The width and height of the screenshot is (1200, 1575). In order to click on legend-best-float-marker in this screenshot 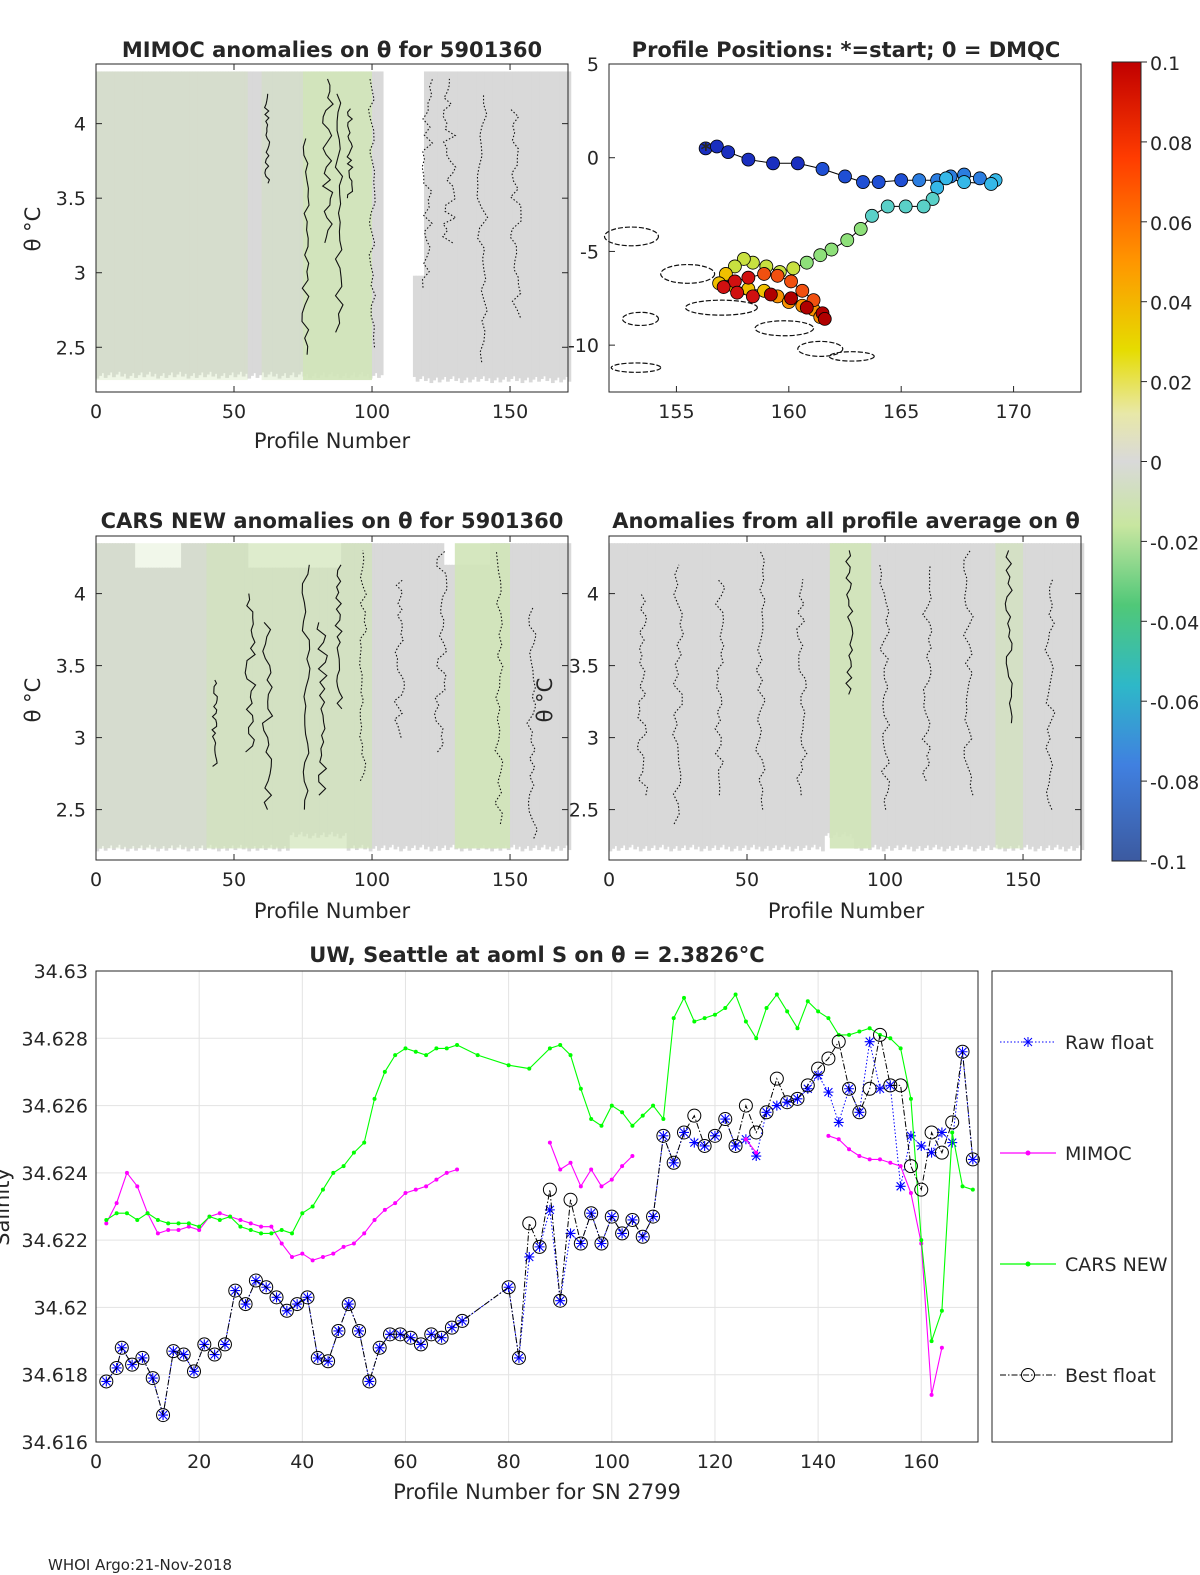, I will do `click(1028, 1375)`.